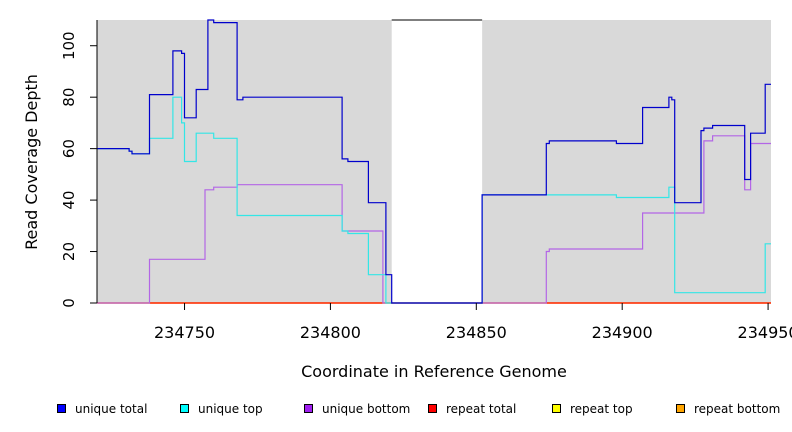 The image size is (792, 432). Describe the element at coordinates (111, 409) in the screenshot. I see `legend-label: unique total` at that location.